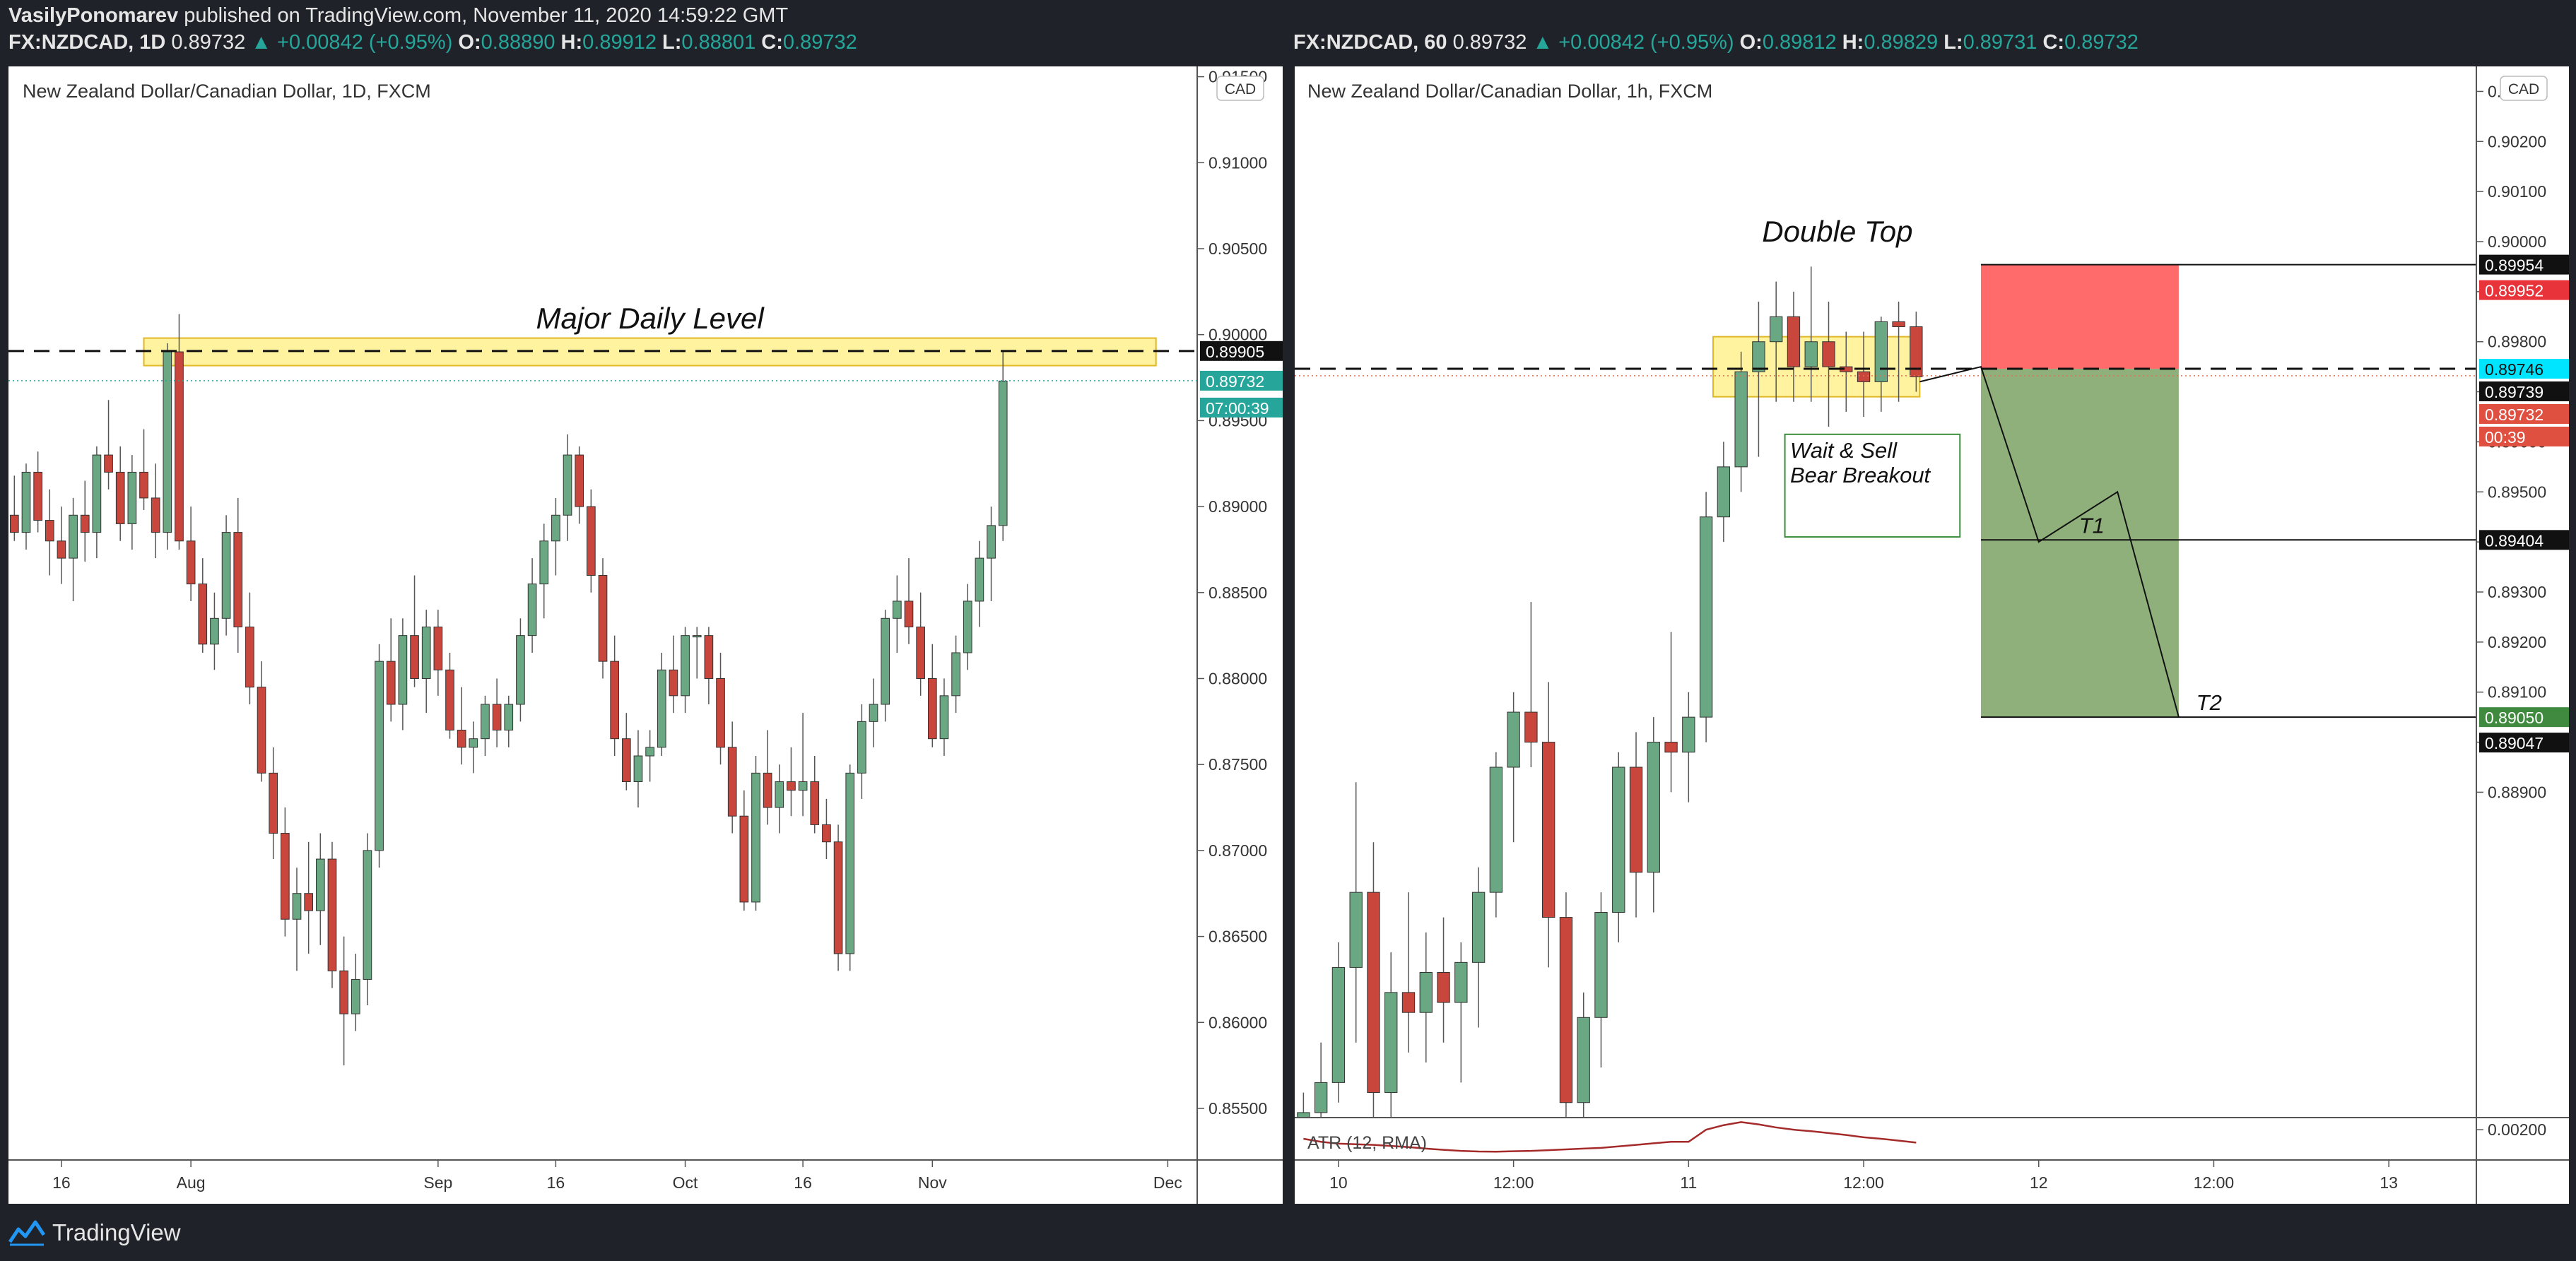 The height and width of the screenshot is (1261, 2576). I want to click on right-h-label: H:, so click(1853, 42).